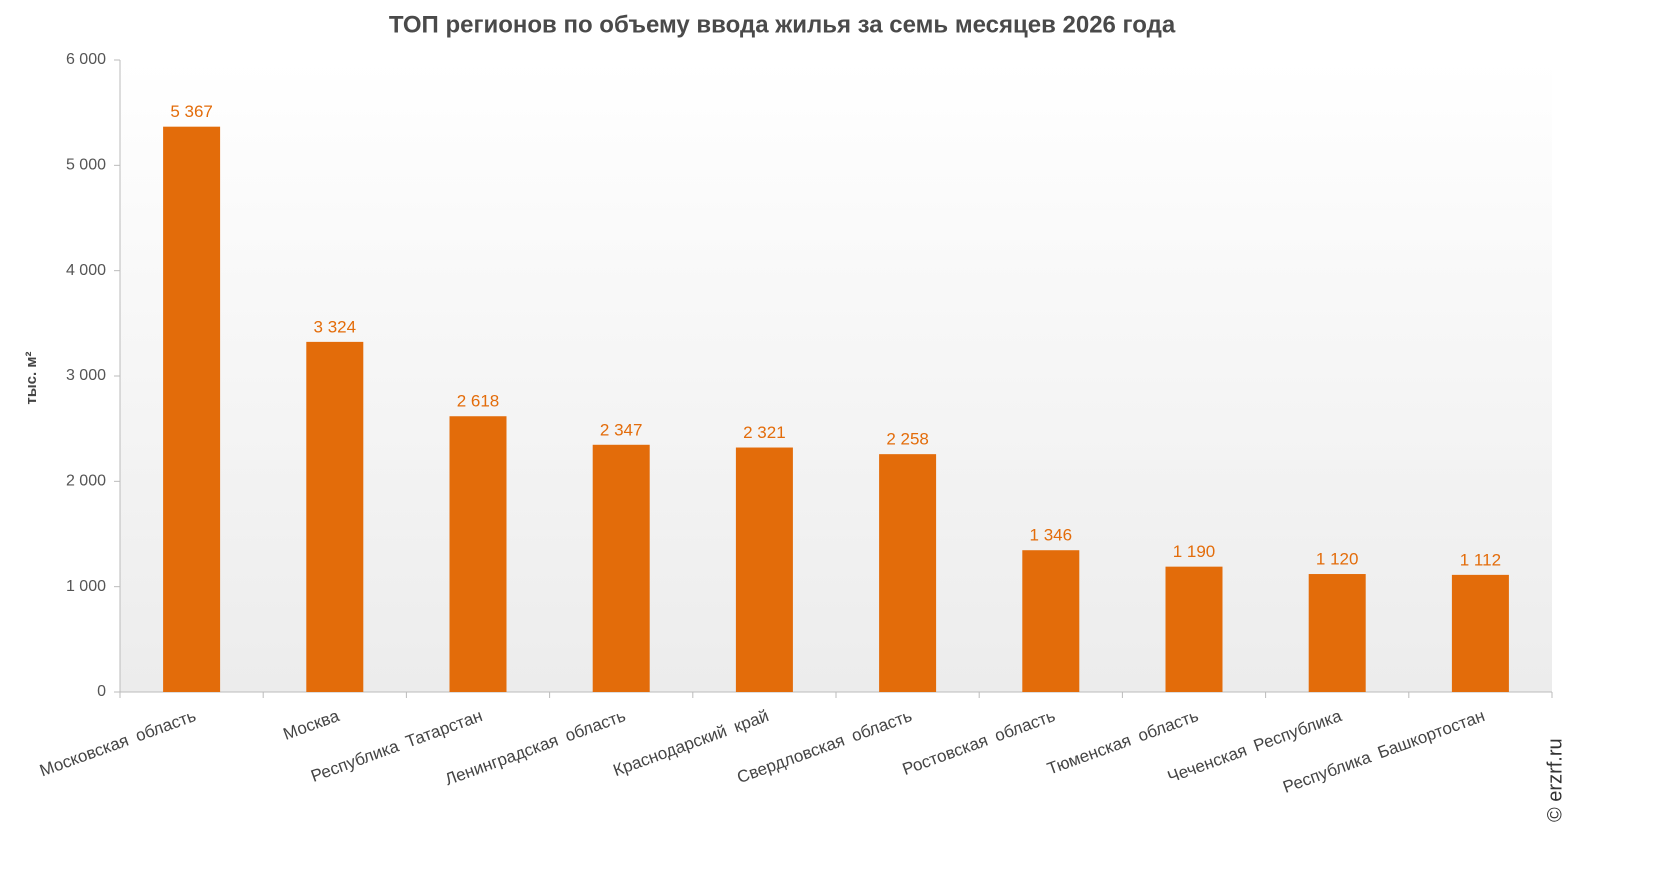 The image size is (1664, 875). What do you see at coordinates (979, 742) in the screenshot?
I see `x-tick-label: Ростовская область` at bounding box center [979, 742].